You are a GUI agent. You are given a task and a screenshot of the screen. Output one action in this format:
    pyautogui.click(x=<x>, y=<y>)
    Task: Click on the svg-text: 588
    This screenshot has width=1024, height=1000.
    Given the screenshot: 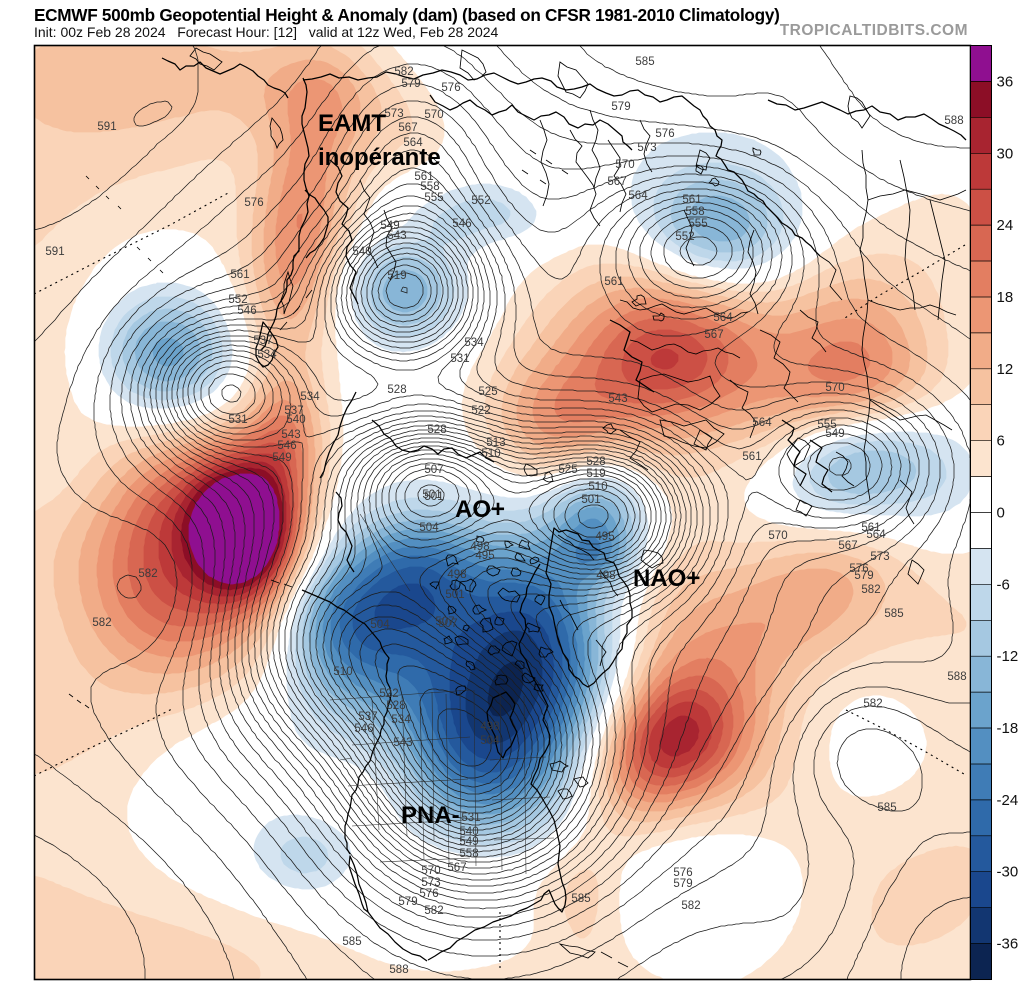 What is the action you would take?
    pyautogui.click(x=956, y=677)
    